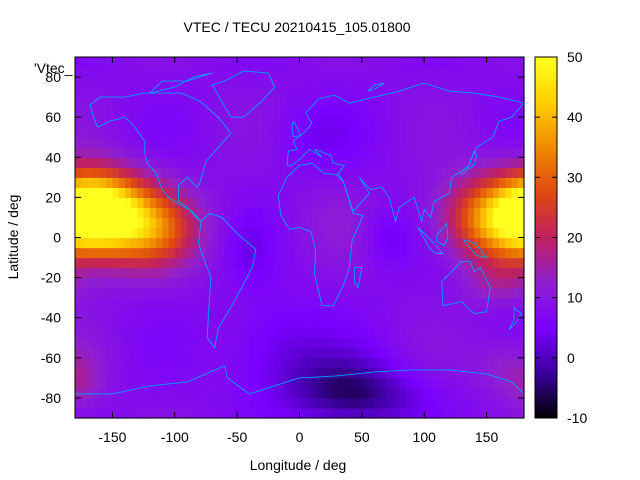 The image size is (640, 480). I want to click on colorbar-tick-label: 40, so click(575, 117).